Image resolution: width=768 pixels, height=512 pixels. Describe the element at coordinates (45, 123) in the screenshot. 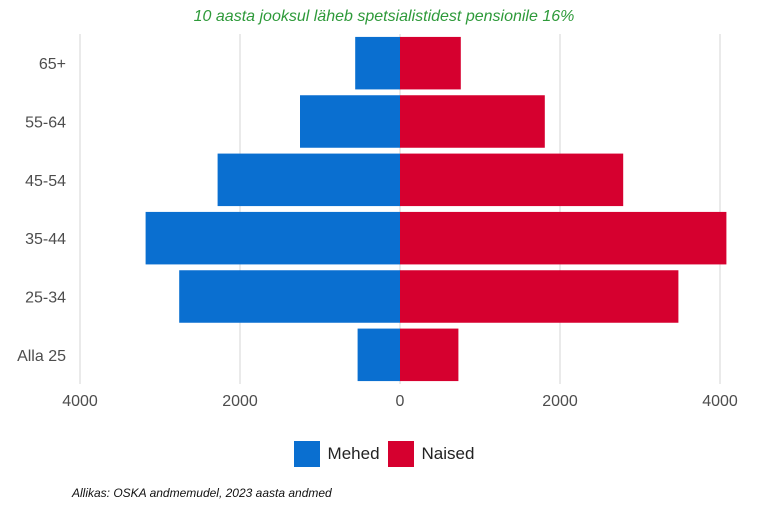

I see `category-label: 55-64` at that location.